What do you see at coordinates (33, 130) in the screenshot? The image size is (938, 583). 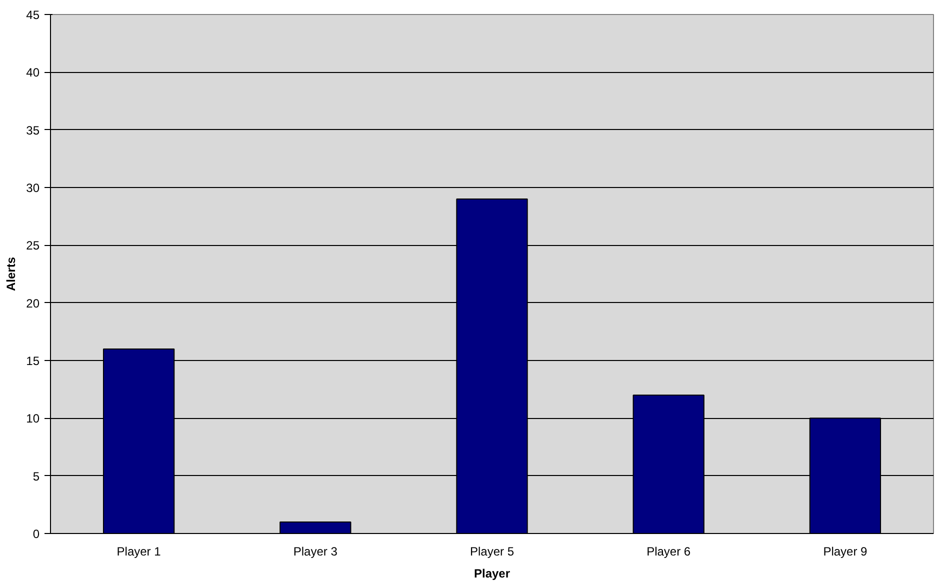 I see `y-tick-label: 35` at bounding box center [33, 130].